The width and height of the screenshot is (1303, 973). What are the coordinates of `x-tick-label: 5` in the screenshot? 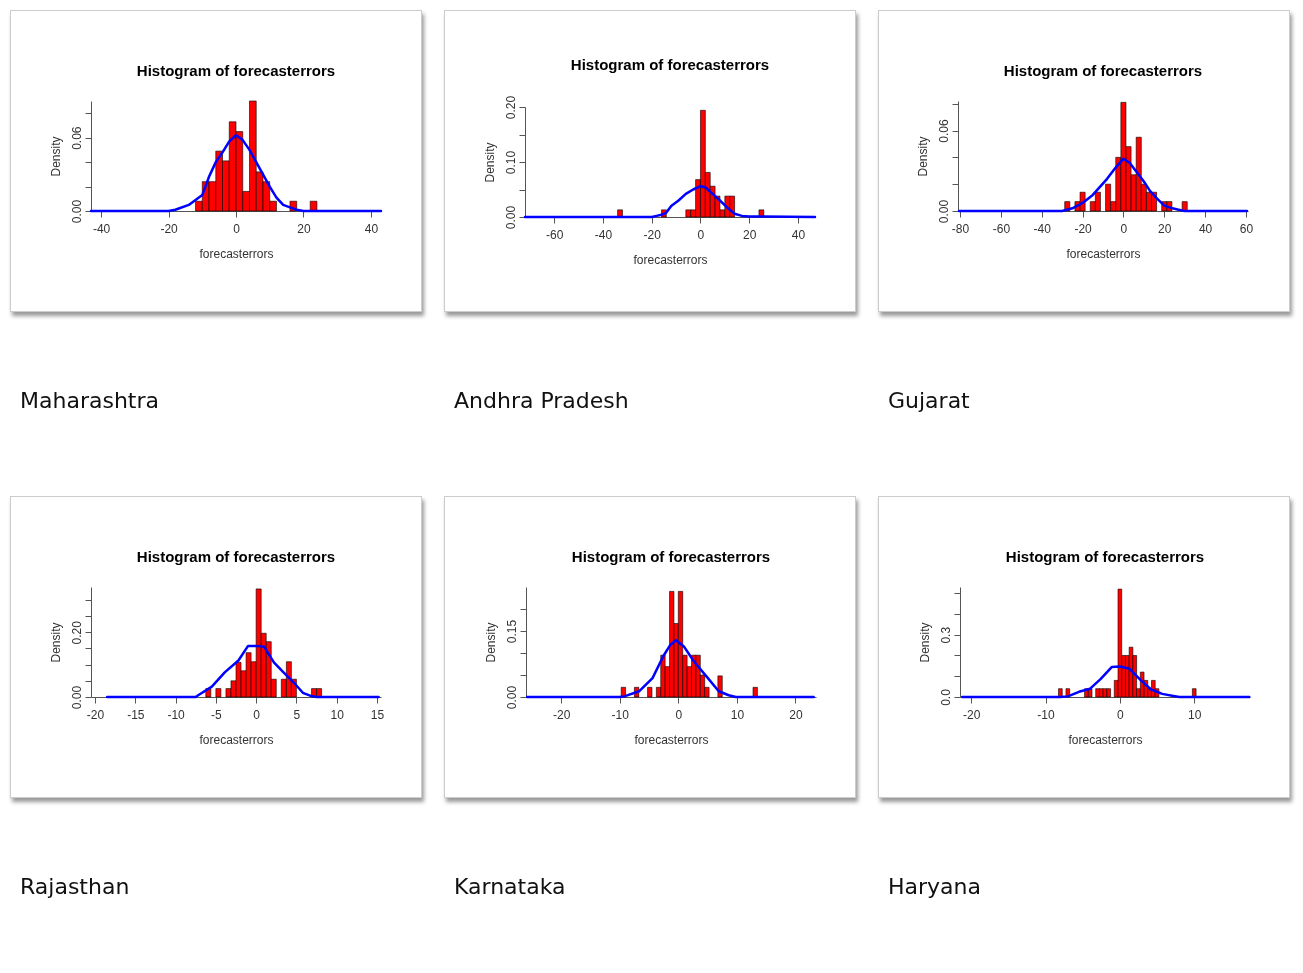 It's located at (297, 714).